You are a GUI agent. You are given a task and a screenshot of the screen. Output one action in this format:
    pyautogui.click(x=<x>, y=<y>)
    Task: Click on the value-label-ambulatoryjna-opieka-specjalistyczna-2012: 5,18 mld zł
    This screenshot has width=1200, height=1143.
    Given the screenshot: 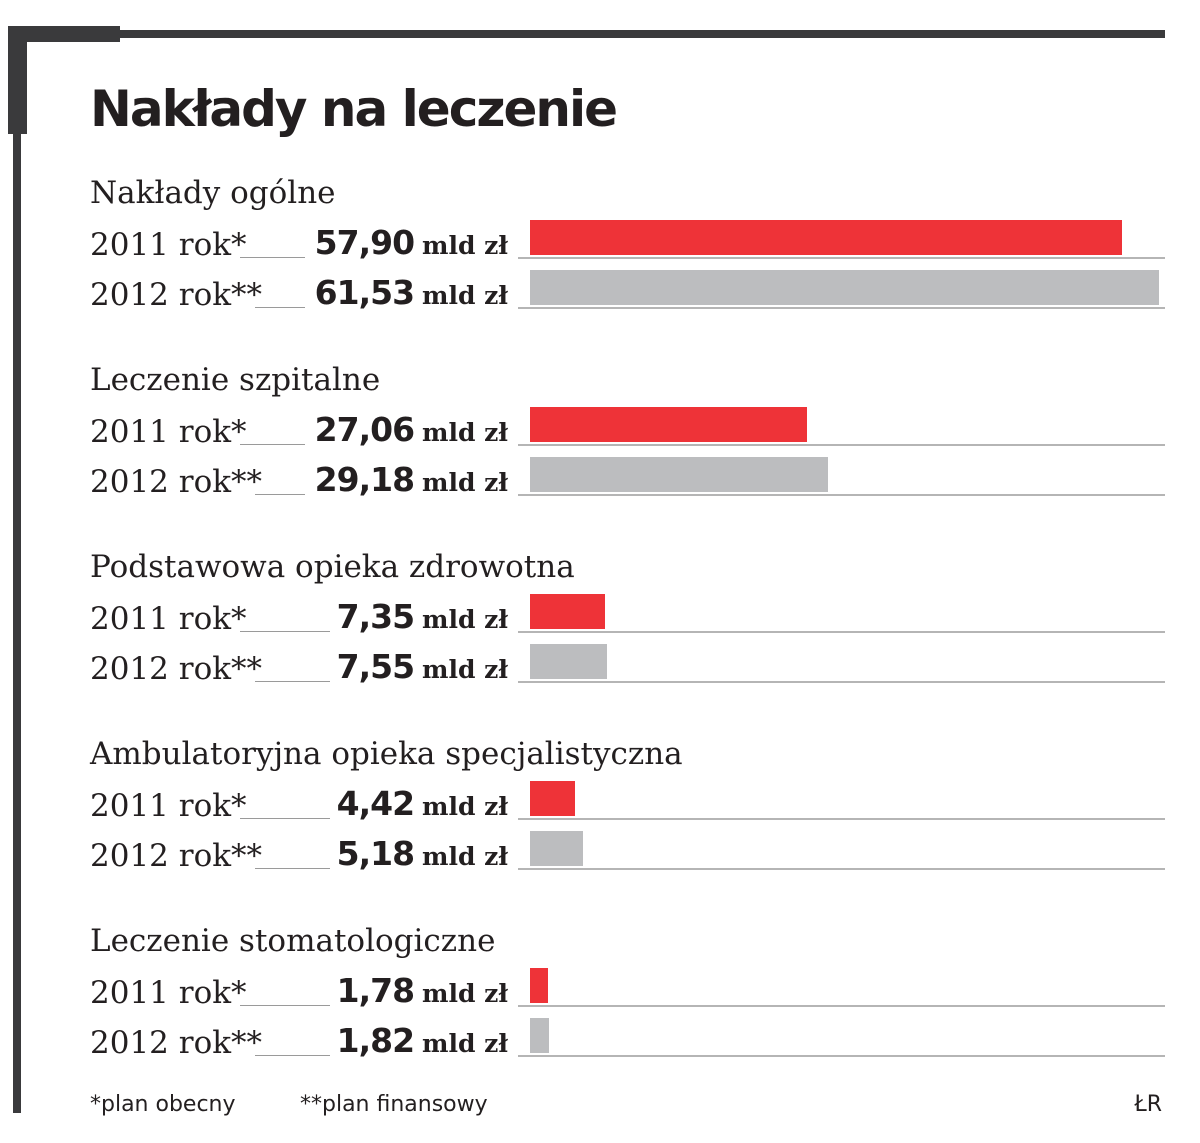 What is the action you would take?
    pyautogui.click(x=422, y=853)
    